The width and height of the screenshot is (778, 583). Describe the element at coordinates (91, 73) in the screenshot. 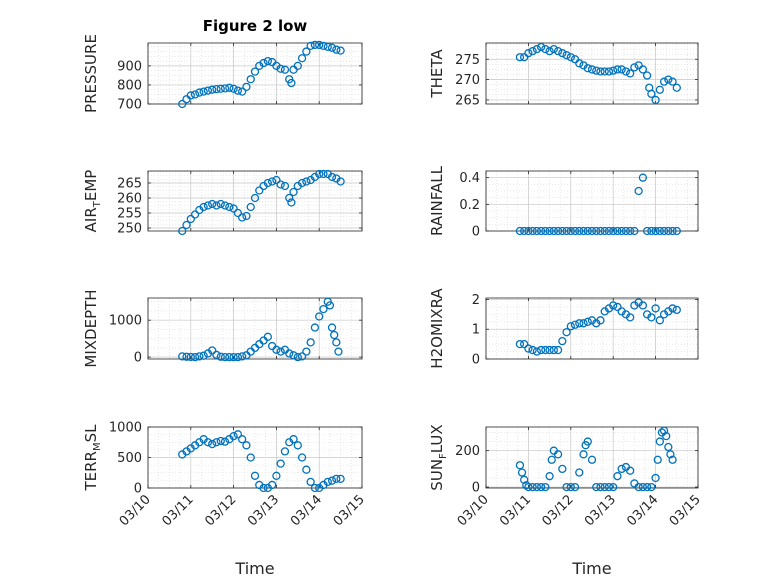

I see `y-axis-label: PRESSURE` at that location.